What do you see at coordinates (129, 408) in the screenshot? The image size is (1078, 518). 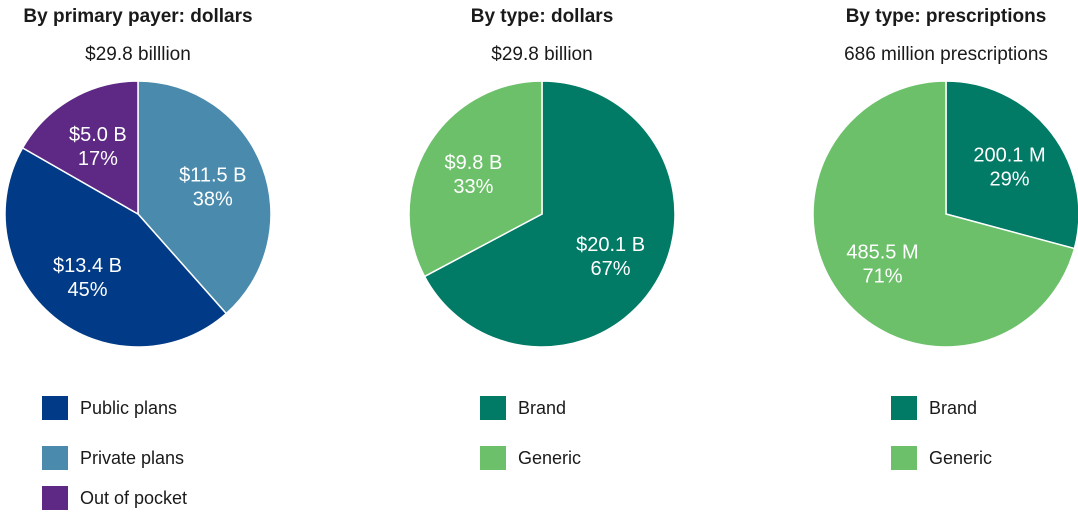 I see `legend-label: Public plans` at bounding box center [129, 408].